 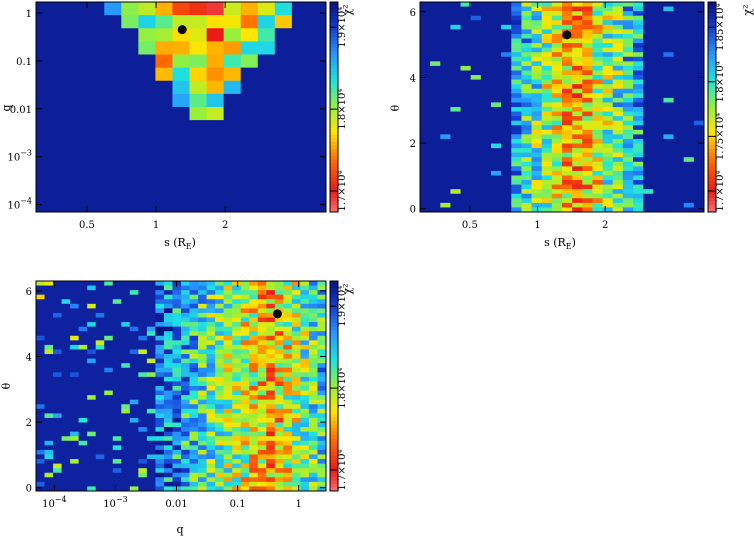 What do you see at coordinates (19, 156) in the screenshot?
I see `y-tick-label: 10−3` at bounding box center [19, 156].